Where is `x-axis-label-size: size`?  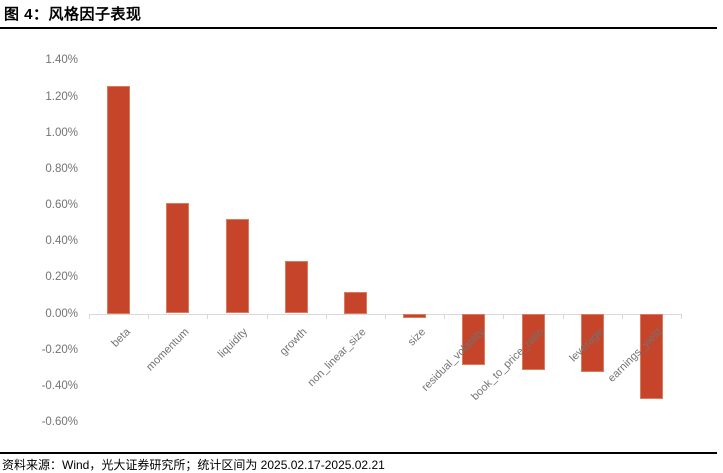 x-axis-label-size: size is located at coordinates (417, 337).